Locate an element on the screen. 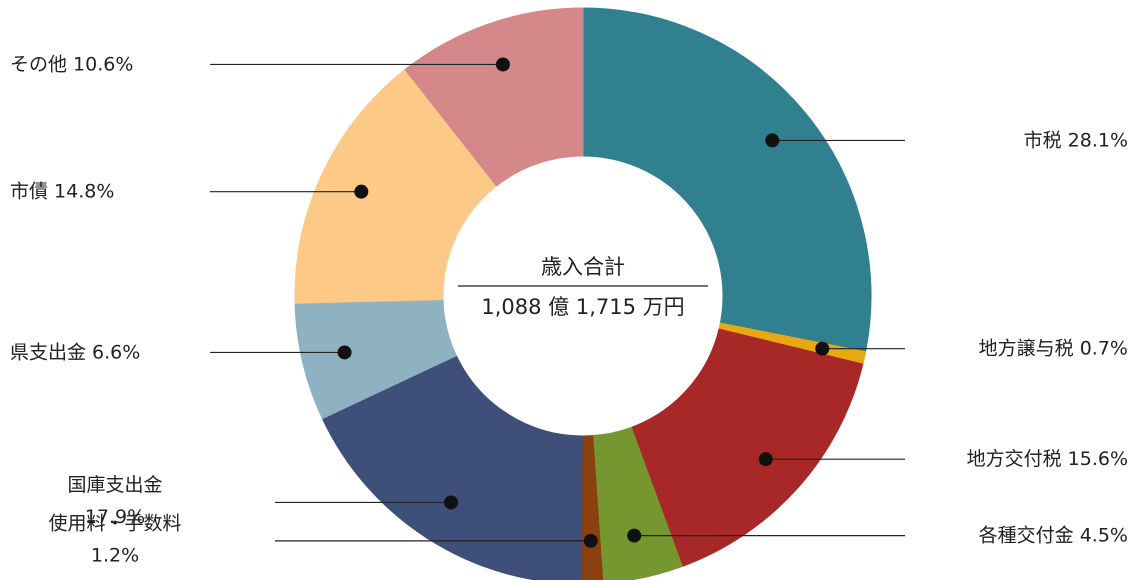  category-label: 国庫支出金 is located at coordinates (114, 485).